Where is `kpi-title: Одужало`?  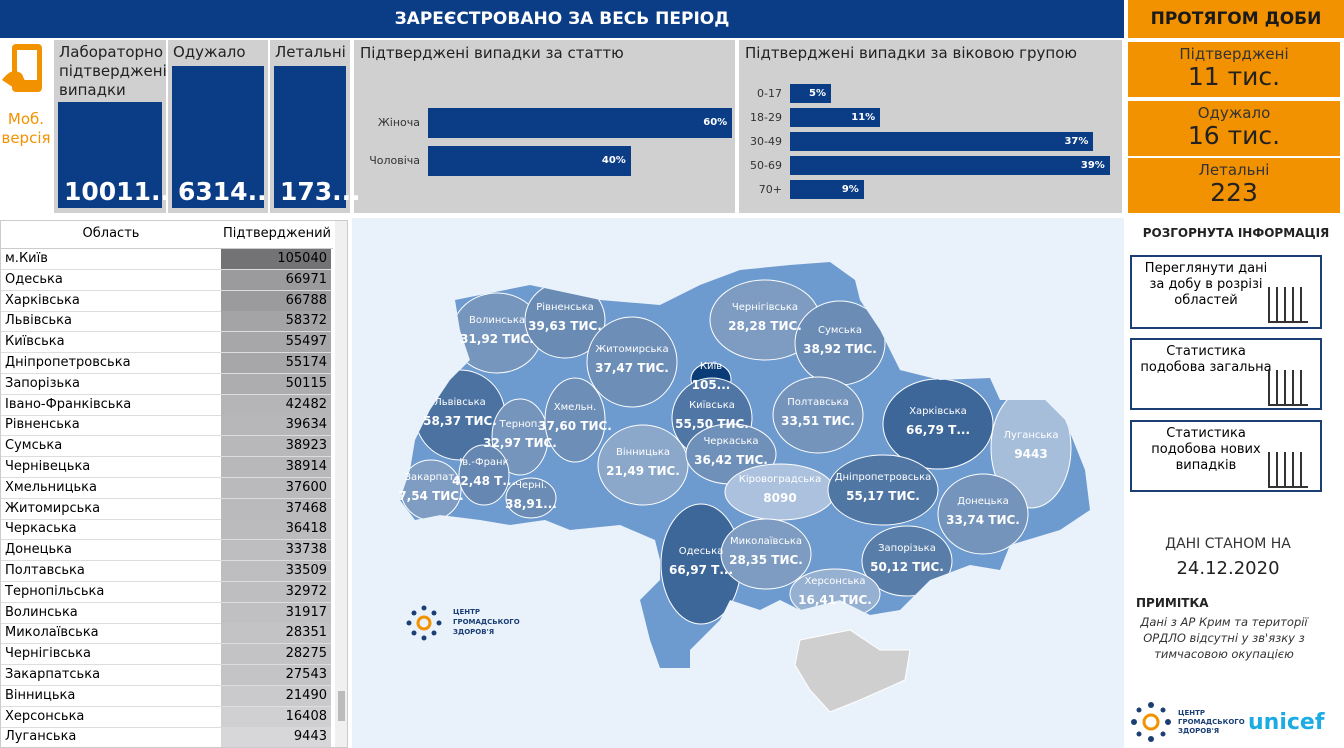
kpi-title: Одужало is located at coordinates (209, 52).